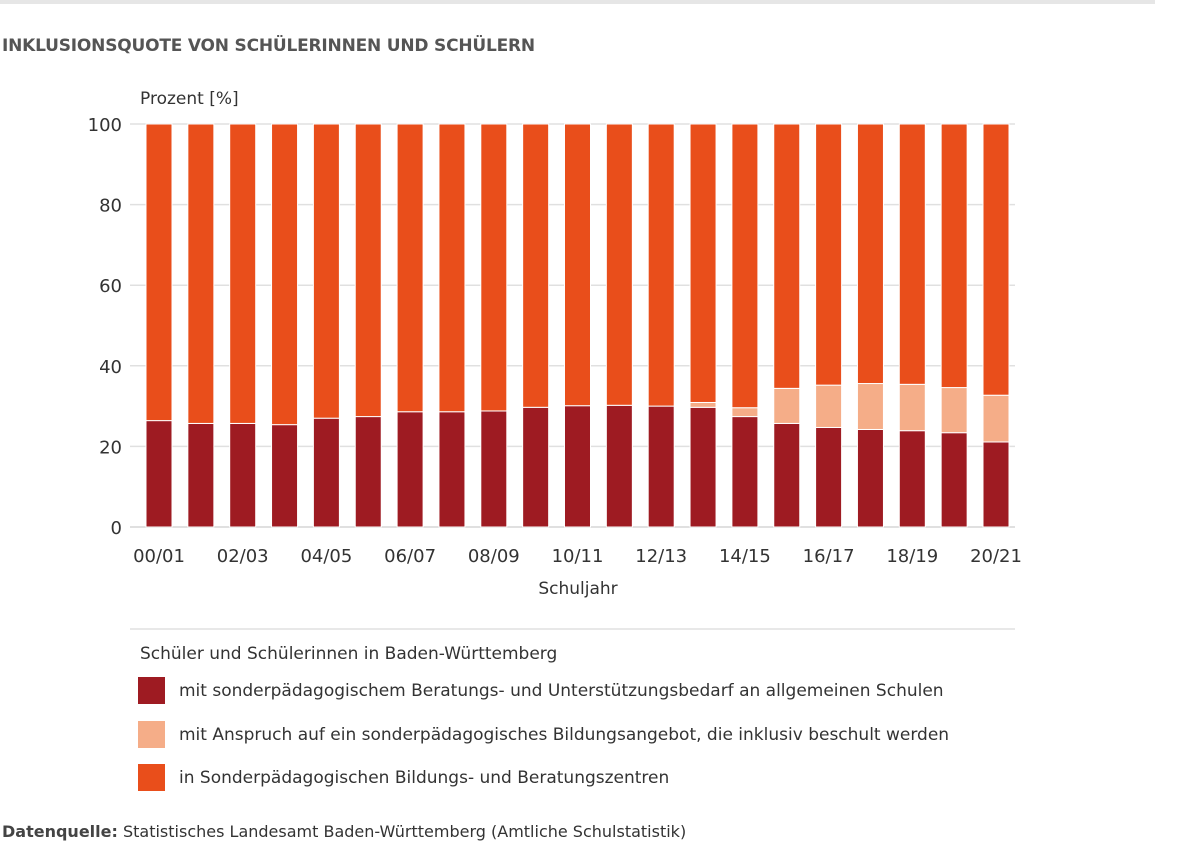  What do you see at coordinates (577, 2) in the screenshot?
I see `top-divider` at bounding box center [577, 2].